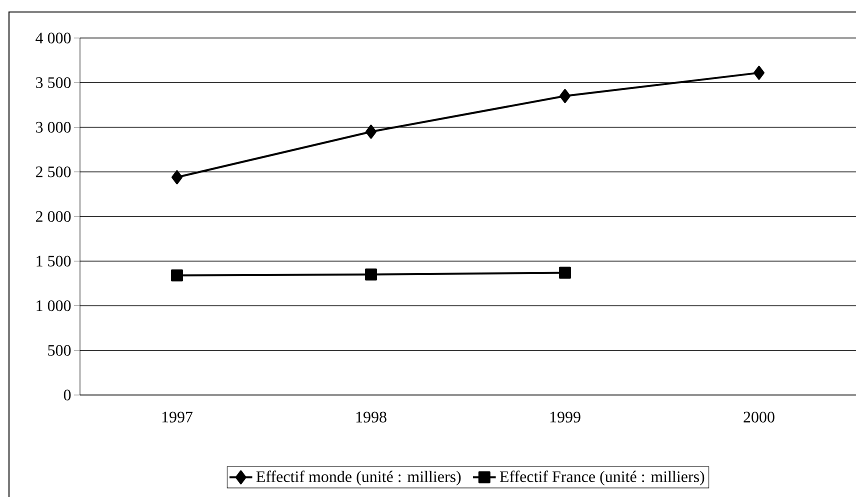  I want to click on y-tick-label: 3 000, so click(53, 127).